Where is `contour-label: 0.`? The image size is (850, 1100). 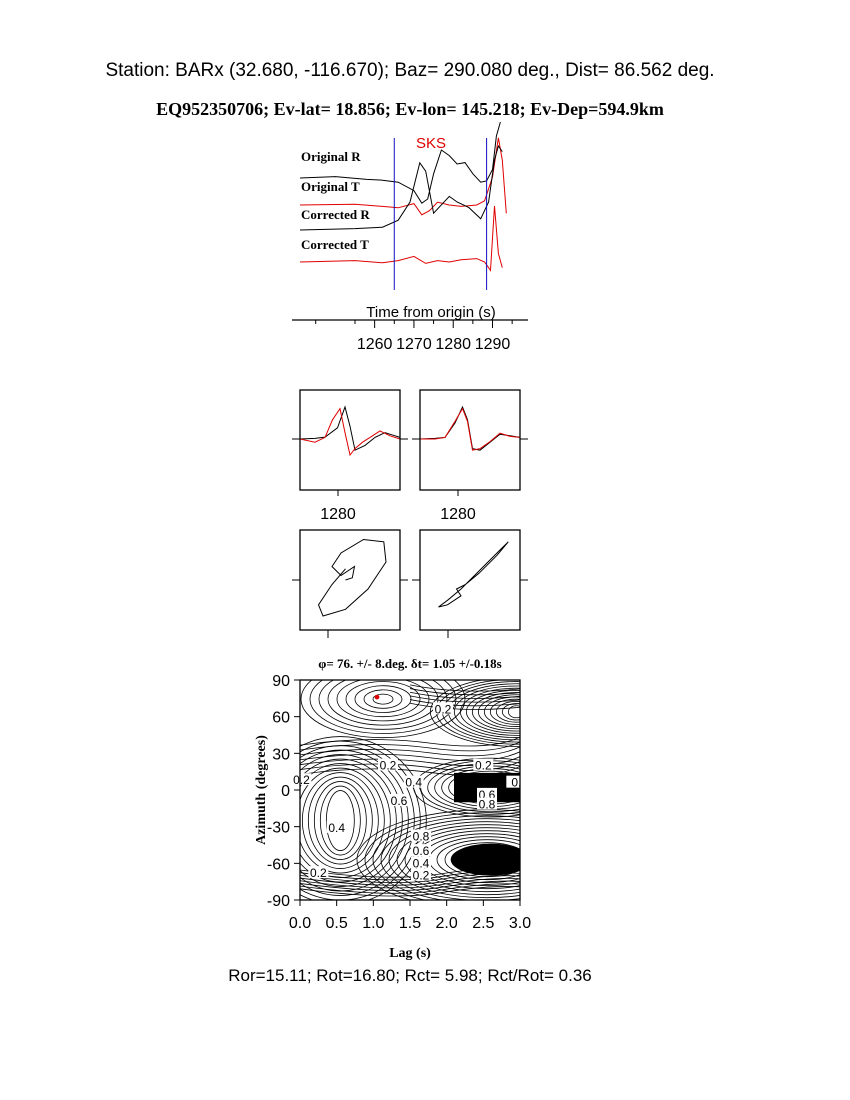
contour-label: 0. is located at coordinates (516, 783).